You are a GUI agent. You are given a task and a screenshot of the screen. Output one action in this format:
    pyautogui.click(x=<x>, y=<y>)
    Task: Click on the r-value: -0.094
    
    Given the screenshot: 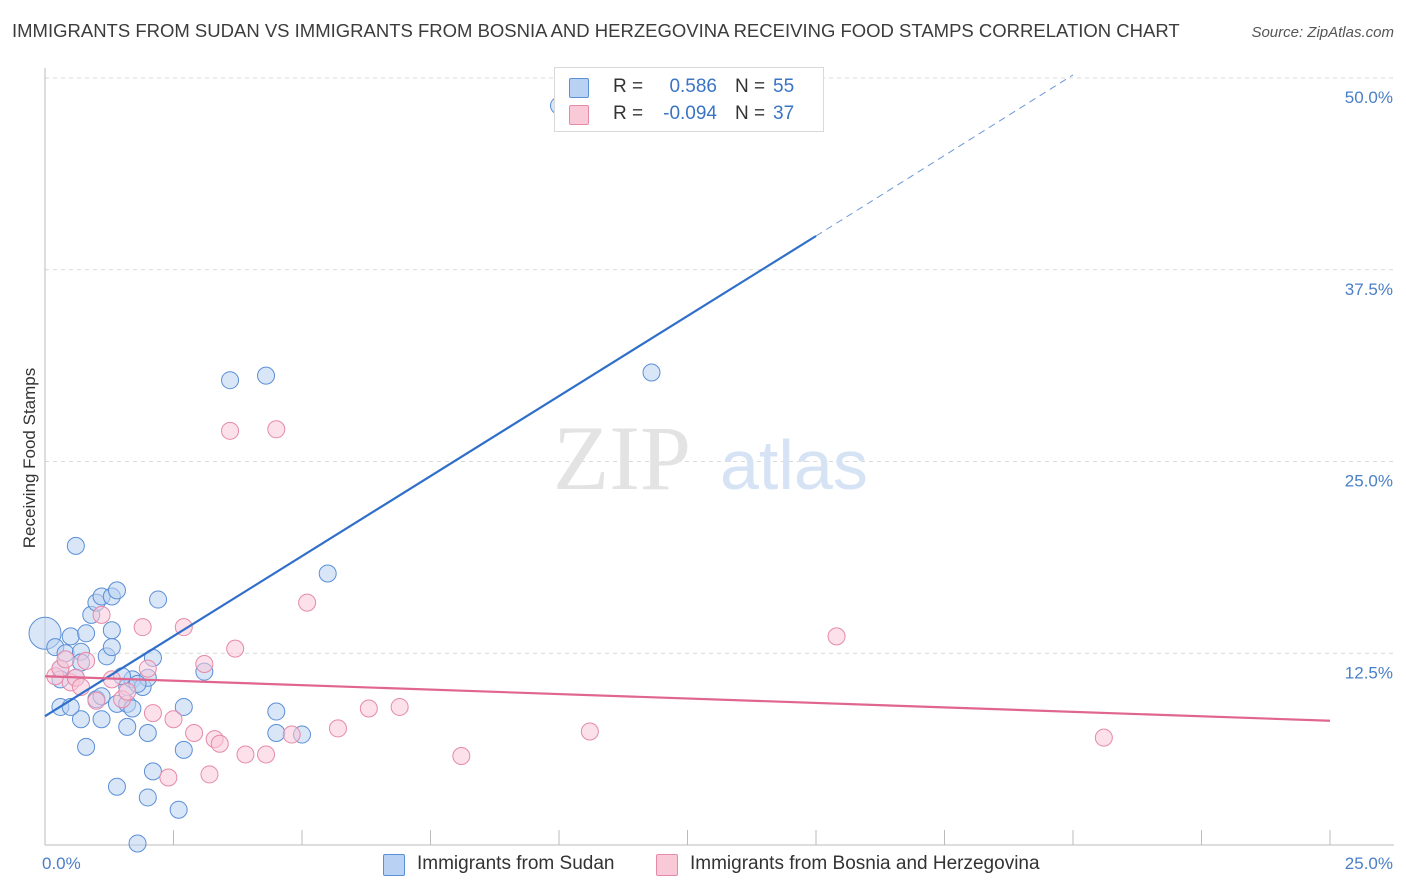 What is the action you would take?
    pyautogui.click(x=690, y=113)
    